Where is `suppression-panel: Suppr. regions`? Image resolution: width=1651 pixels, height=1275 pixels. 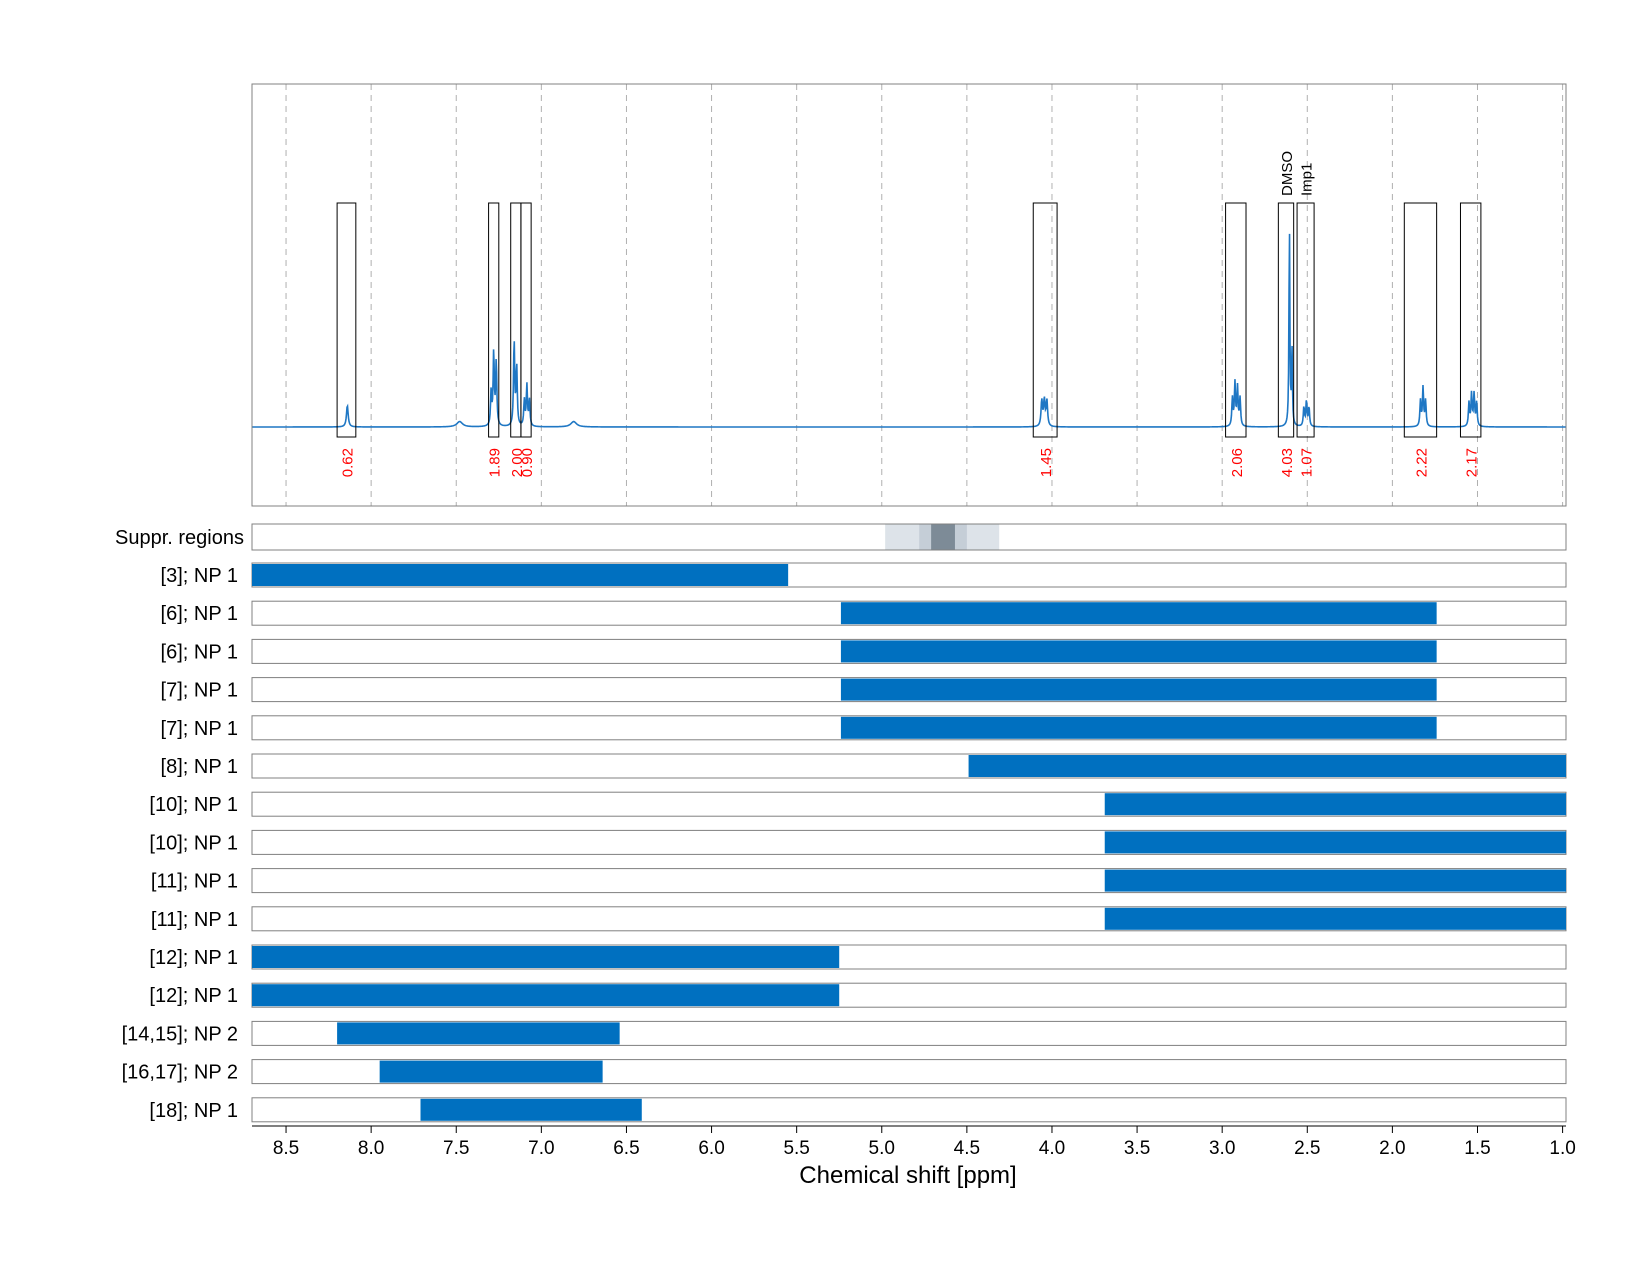
suppression-panel: Suppr. regions is located at coordinates (841, 537).